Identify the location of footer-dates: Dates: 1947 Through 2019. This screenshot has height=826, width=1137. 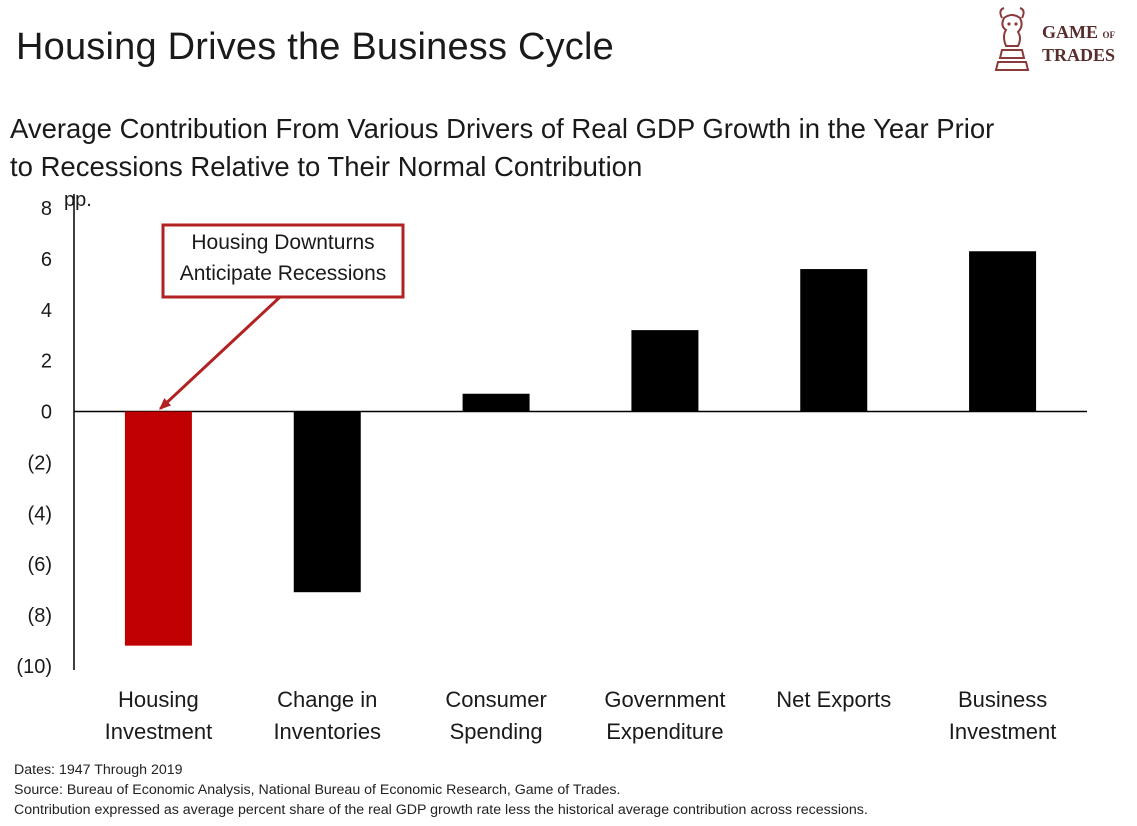
(98, 770).